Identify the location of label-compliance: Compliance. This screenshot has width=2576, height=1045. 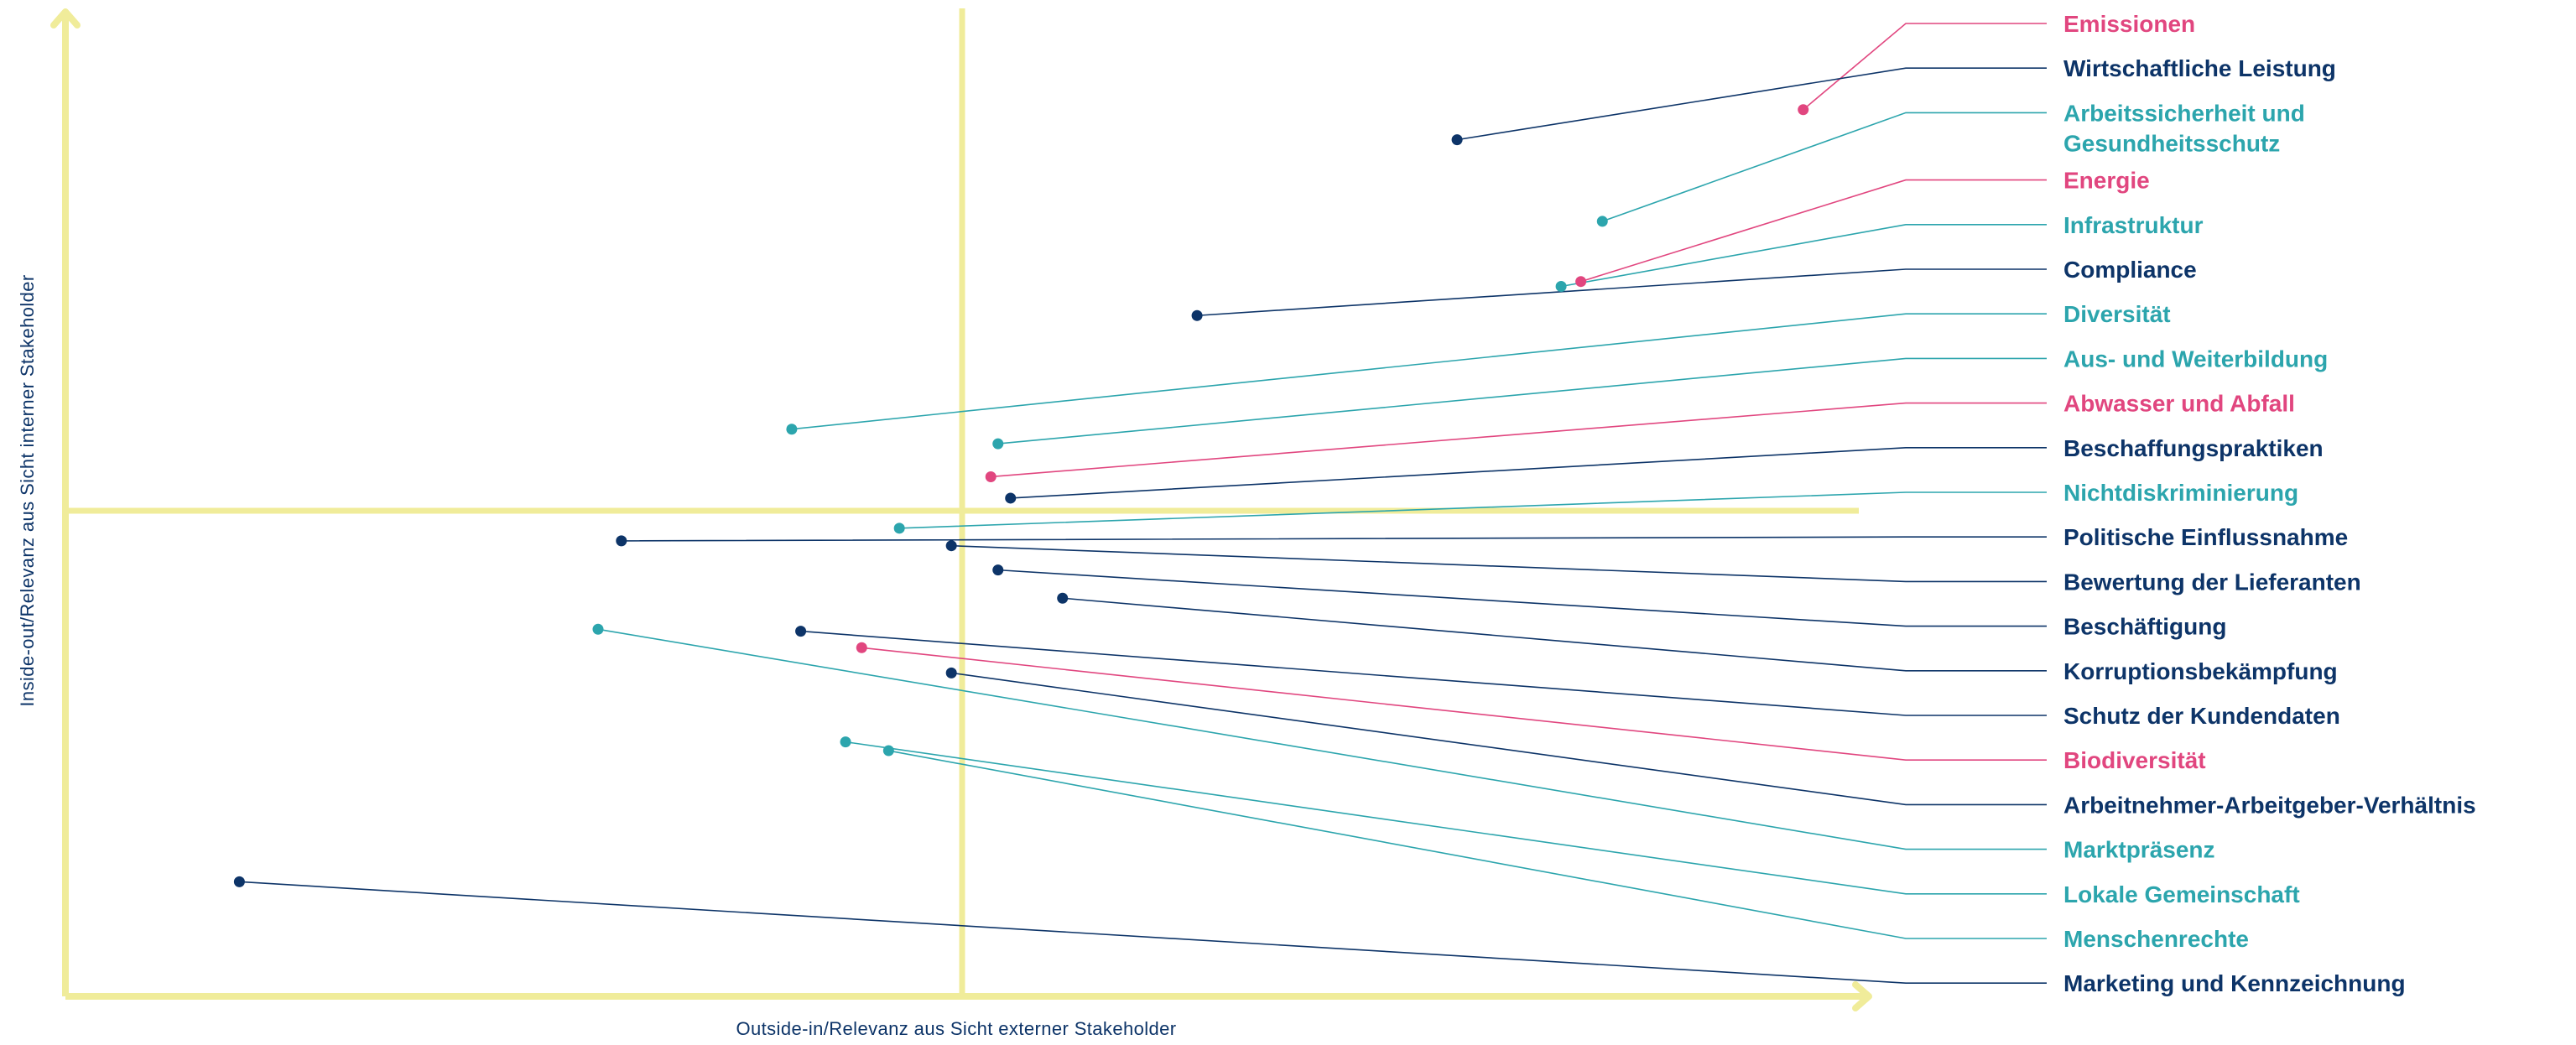
(2130, 270).